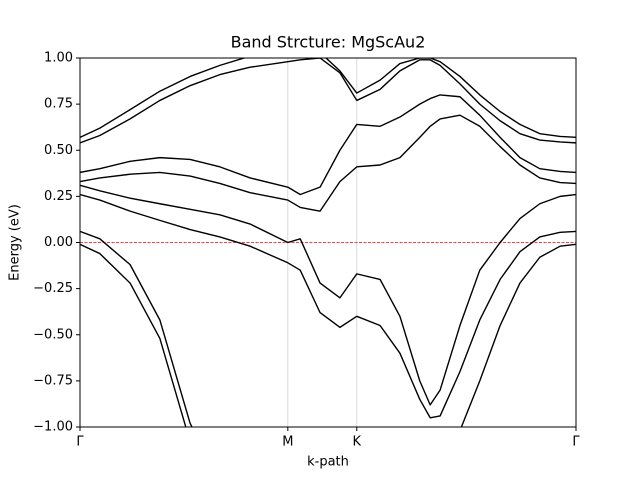  What do you see at coordinates (58, 242) in the screenshot?
I see `y-tick-label: 0.00` at bounding box center [58, 242].